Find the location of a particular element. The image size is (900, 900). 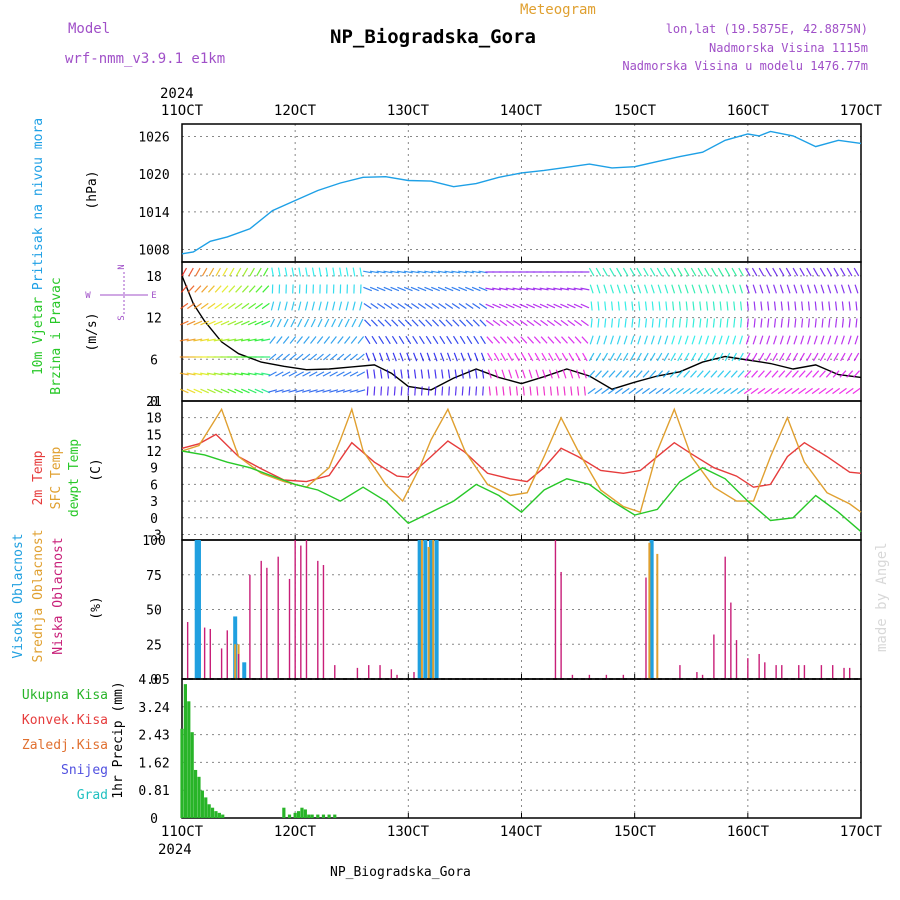

top-x-tick: 12OCT is located at coordinates (295, 111).